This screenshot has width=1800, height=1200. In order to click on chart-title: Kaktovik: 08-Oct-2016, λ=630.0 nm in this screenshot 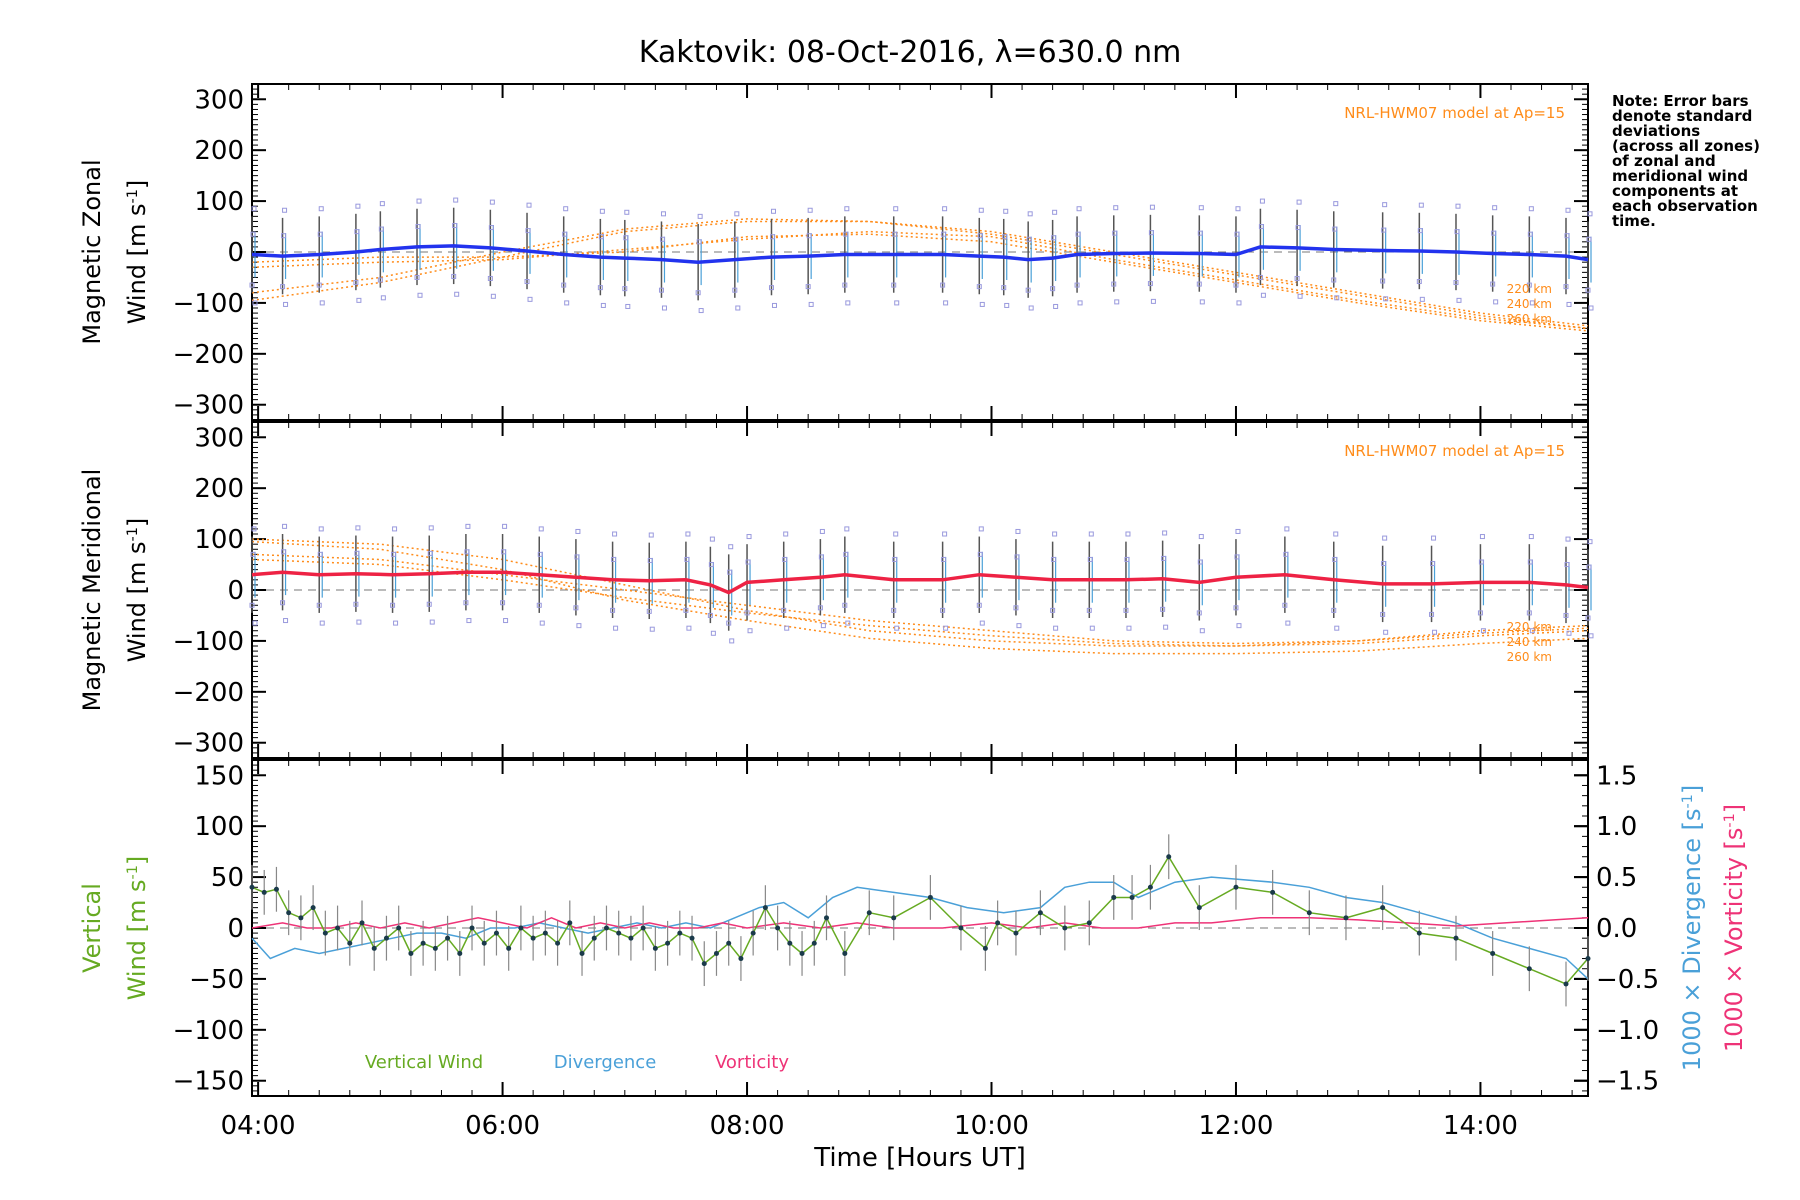, I will do `click(910, 52)`.